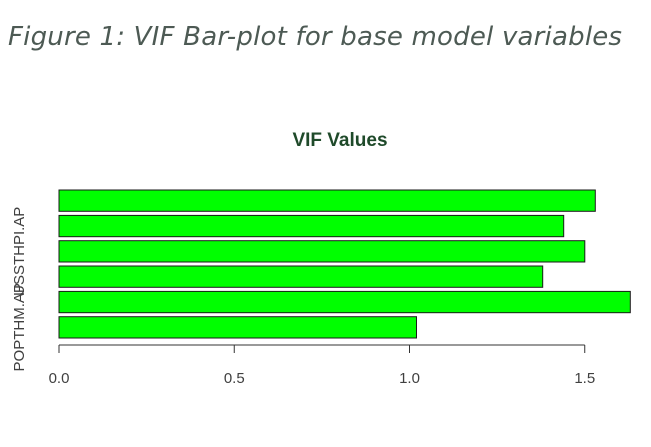  I want to click on chart-title: VIF Values, so click(339, 140).